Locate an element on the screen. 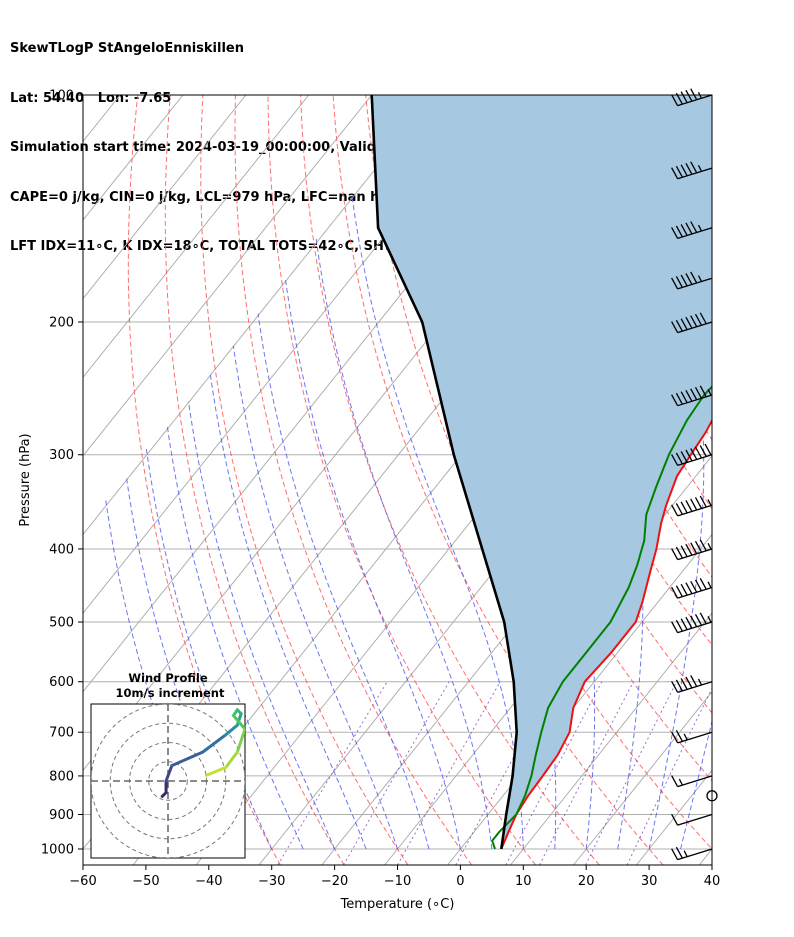 The image size is (794, 937). y-axis-label: Pressure (hPa) is located at coordinates (25, 479).